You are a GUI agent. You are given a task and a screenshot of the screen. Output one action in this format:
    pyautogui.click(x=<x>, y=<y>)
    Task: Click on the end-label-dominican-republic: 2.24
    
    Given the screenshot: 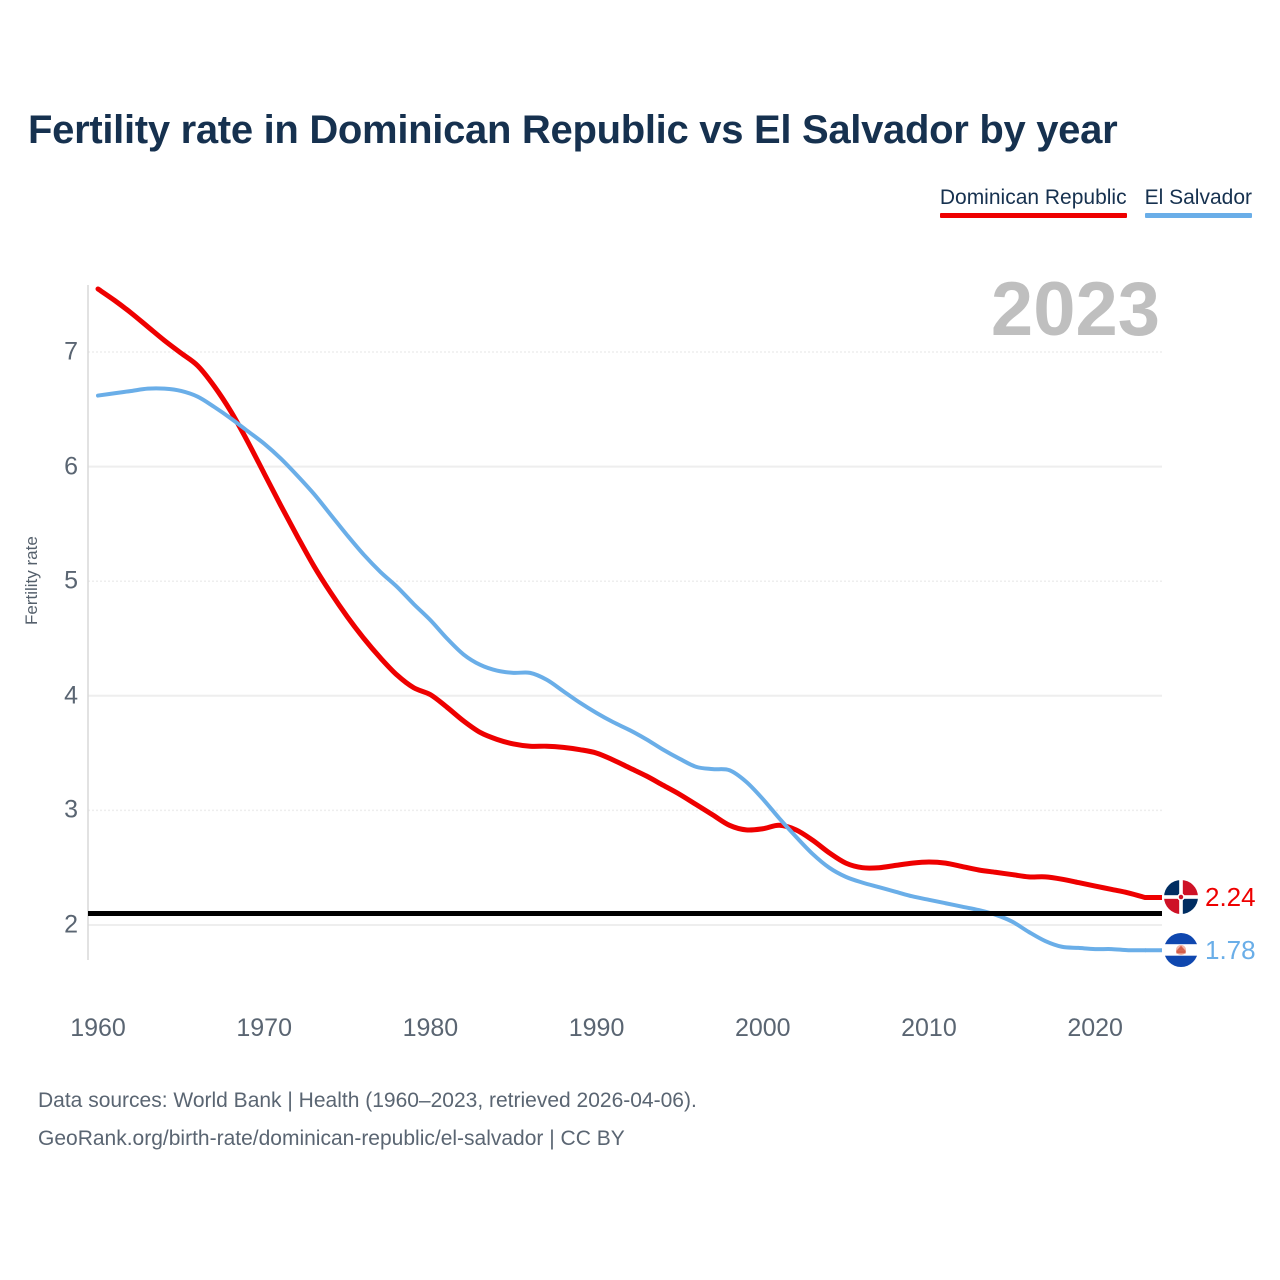 What is the action you would take?
    pyautogui.click(x=1210, y=897)
    